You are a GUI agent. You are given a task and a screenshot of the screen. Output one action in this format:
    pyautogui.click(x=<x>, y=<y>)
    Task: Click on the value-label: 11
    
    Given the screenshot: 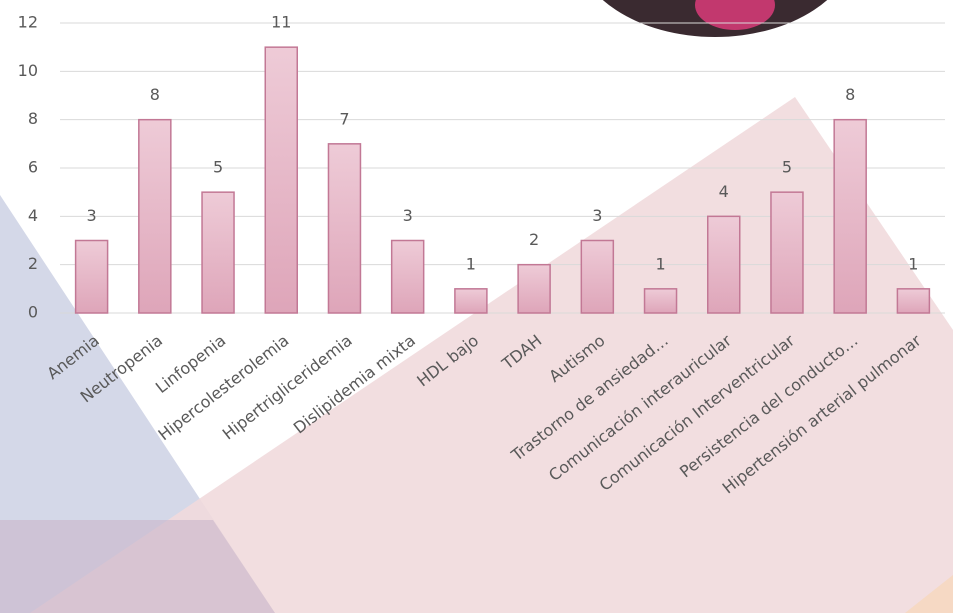 What is the action you would take?
    pyautogui.click(x=281, y=22)
    